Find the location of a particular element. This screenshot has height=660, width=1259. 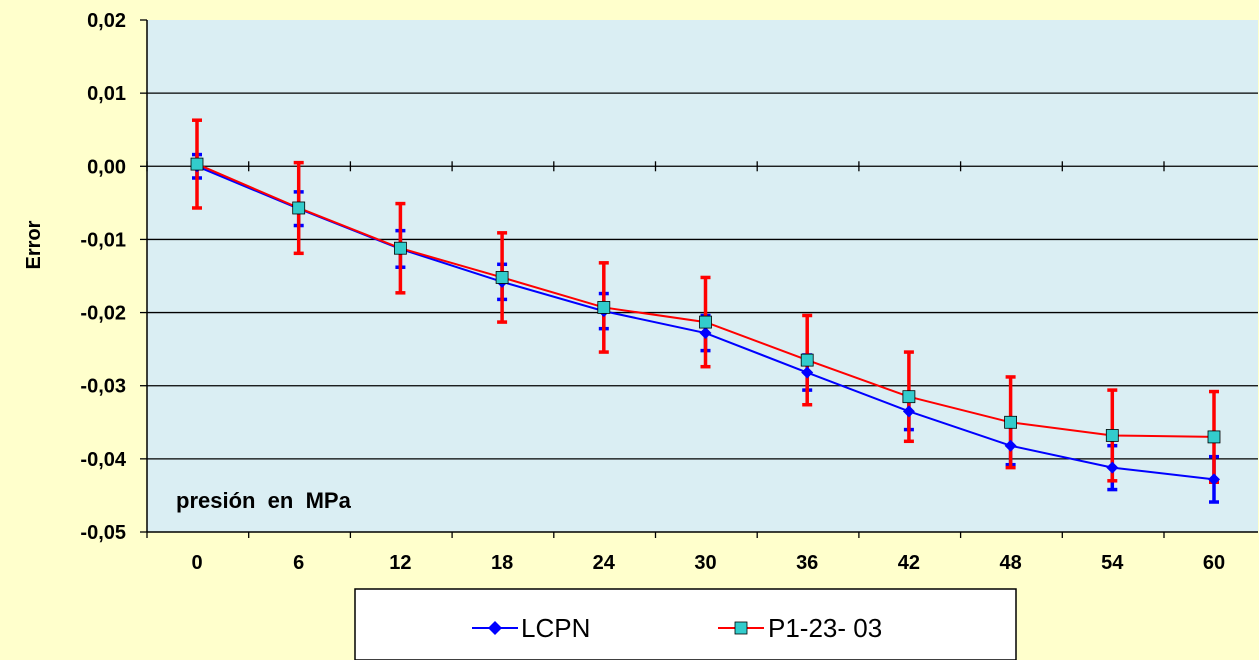

x-tick-label: 42 is located at coordinates (909, 563).